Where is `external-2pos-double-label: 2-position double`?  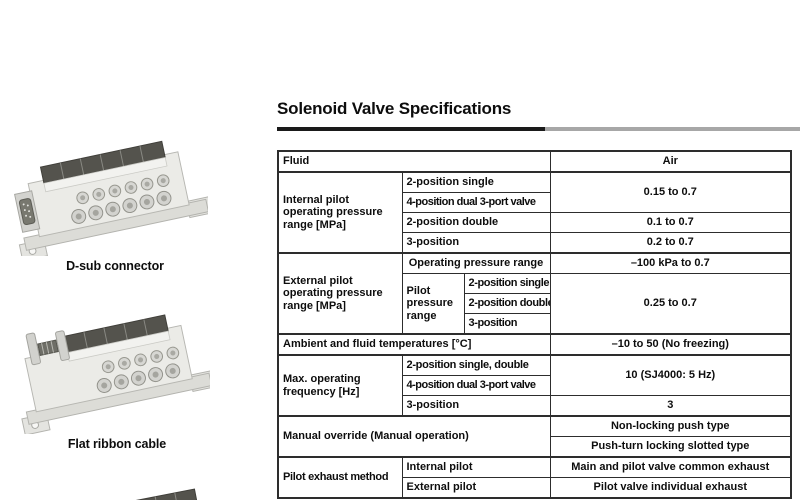 external-2pos-double-label: 2-position double is located at coordinates (507, 303).